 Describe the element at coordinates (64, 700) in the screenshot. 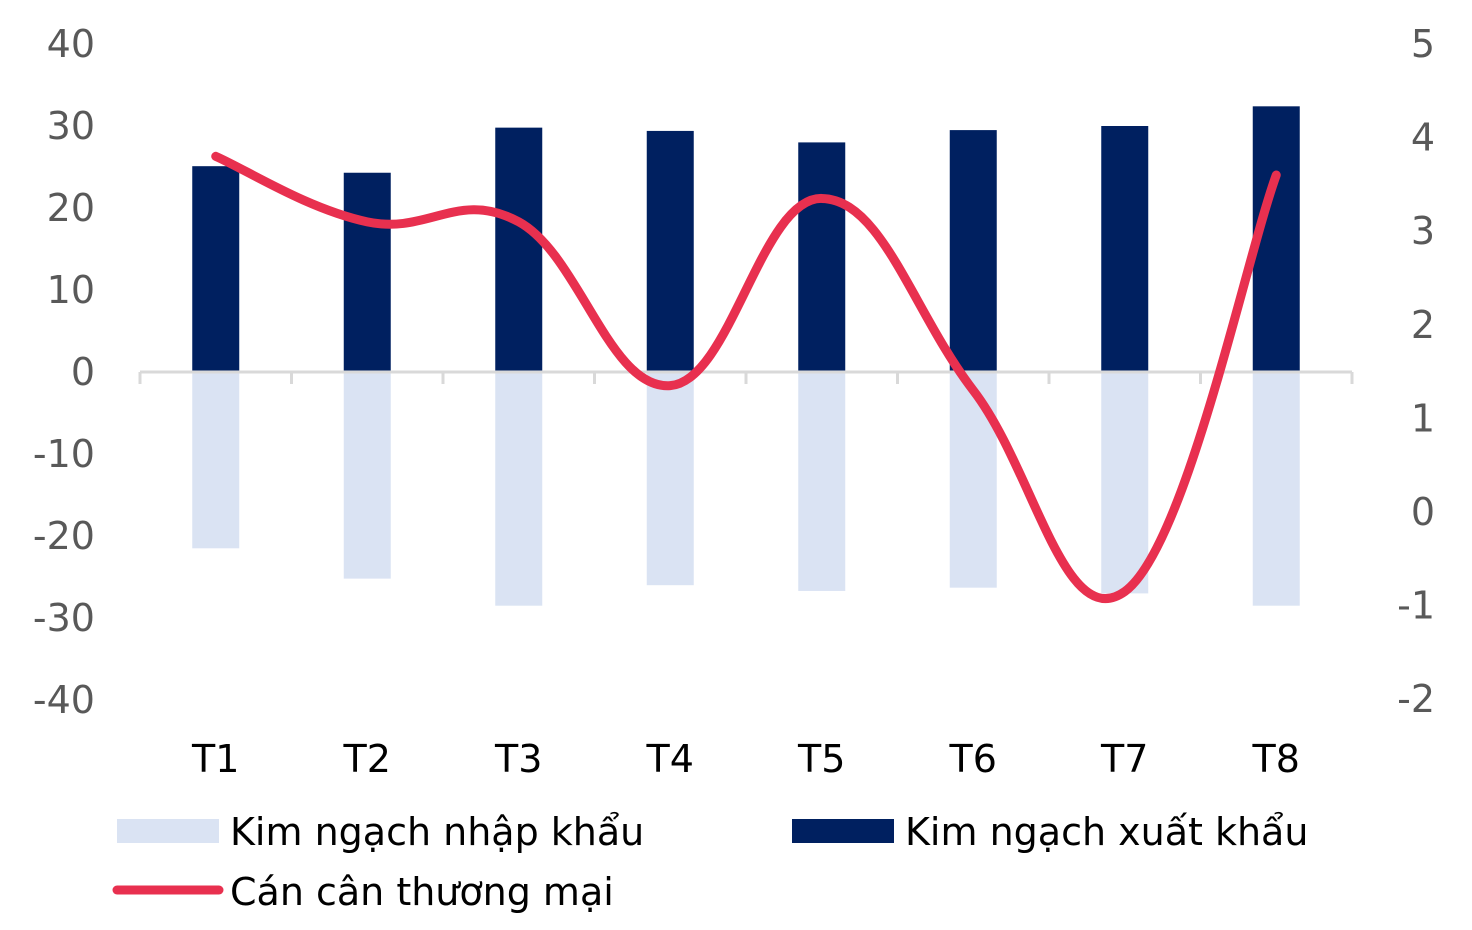

I see `left-axis-tick-label: -40` at that location.